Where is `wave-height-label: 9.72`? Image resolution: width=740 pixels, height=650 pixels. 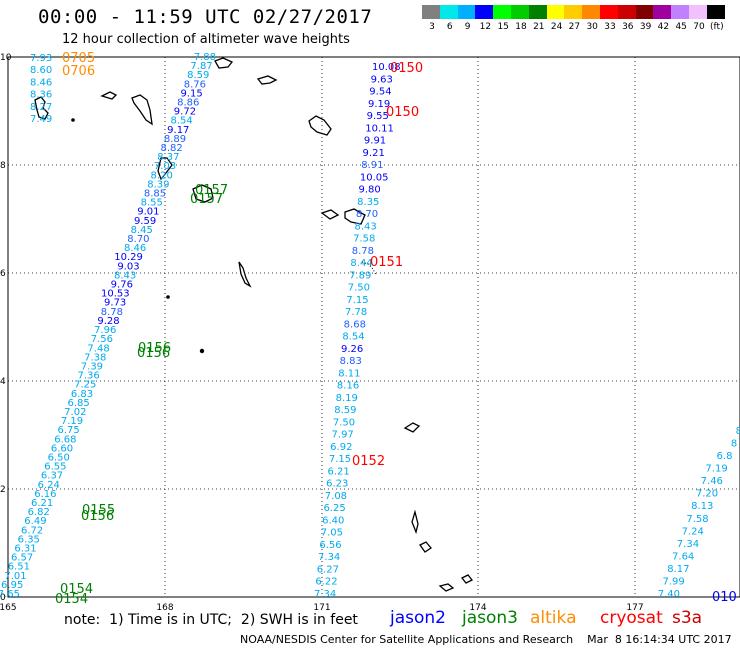
wave-height-label: 9.72 is located at coordinates (185, 112).